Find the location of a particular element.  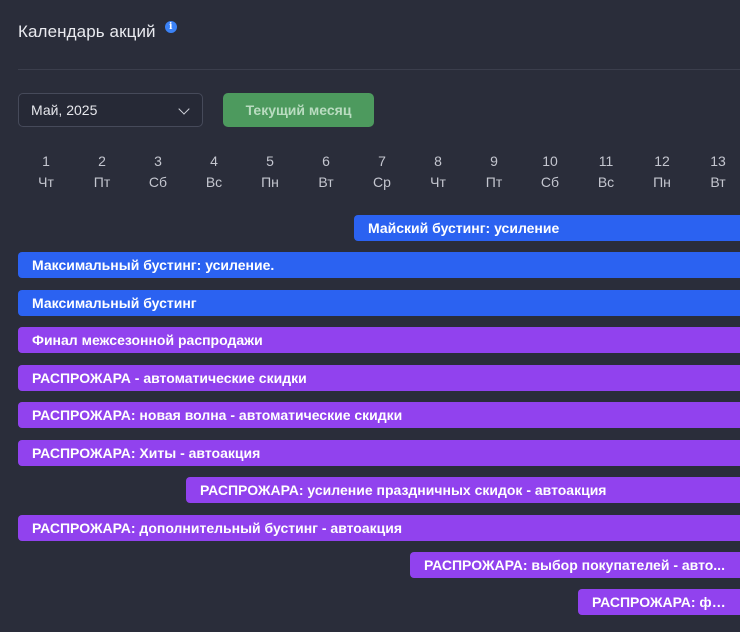

day-column-12: 12 Пн is located at coordinates (662, 171).